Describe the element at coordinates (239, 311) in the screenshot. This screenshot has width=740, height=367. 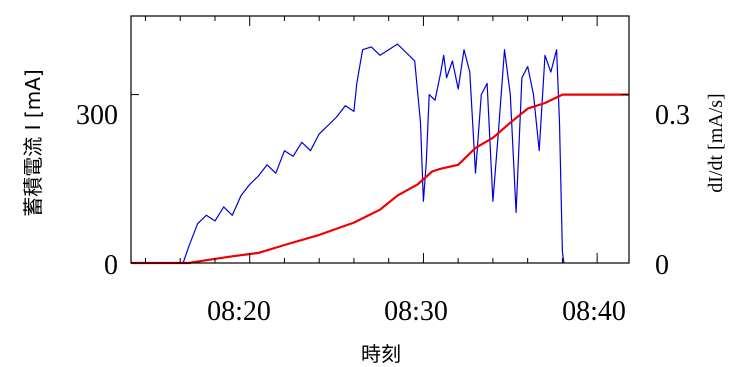
I see `x-tick-label-0820: 08:20` at that location.